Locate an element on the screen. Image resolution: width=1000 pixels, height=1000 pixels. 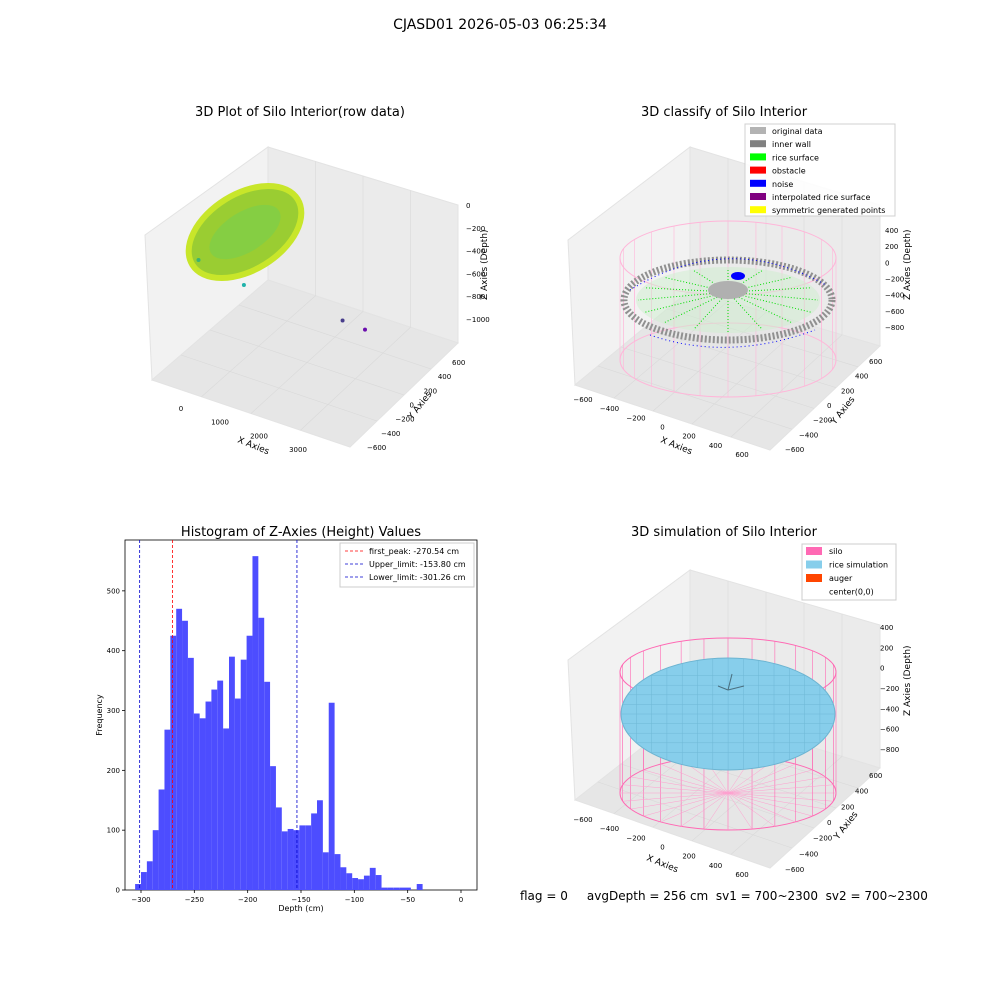
panel3-xlabel: Depth (cm) is located at coordinates (300, 908).